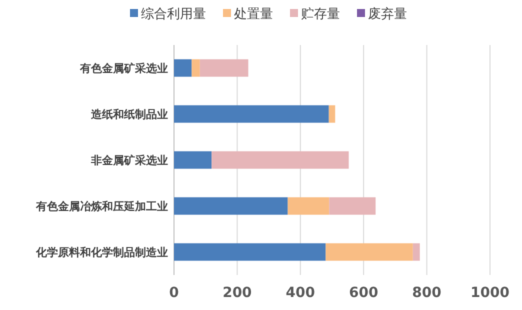 This screenshot has height=310, width=522. What do you see at coordinates (101, 252) in the screenshot?
I see `y-tick-label: 化学原料和化学制品制造业` at bounding box center [101, 252].